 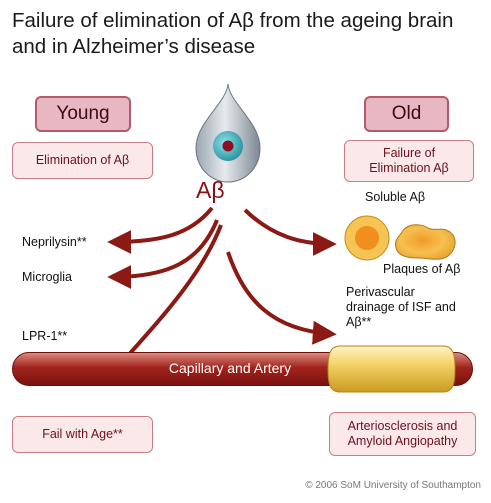 I want to click on capillary-label: Capillary and Artery, so click(x=230, y=368).